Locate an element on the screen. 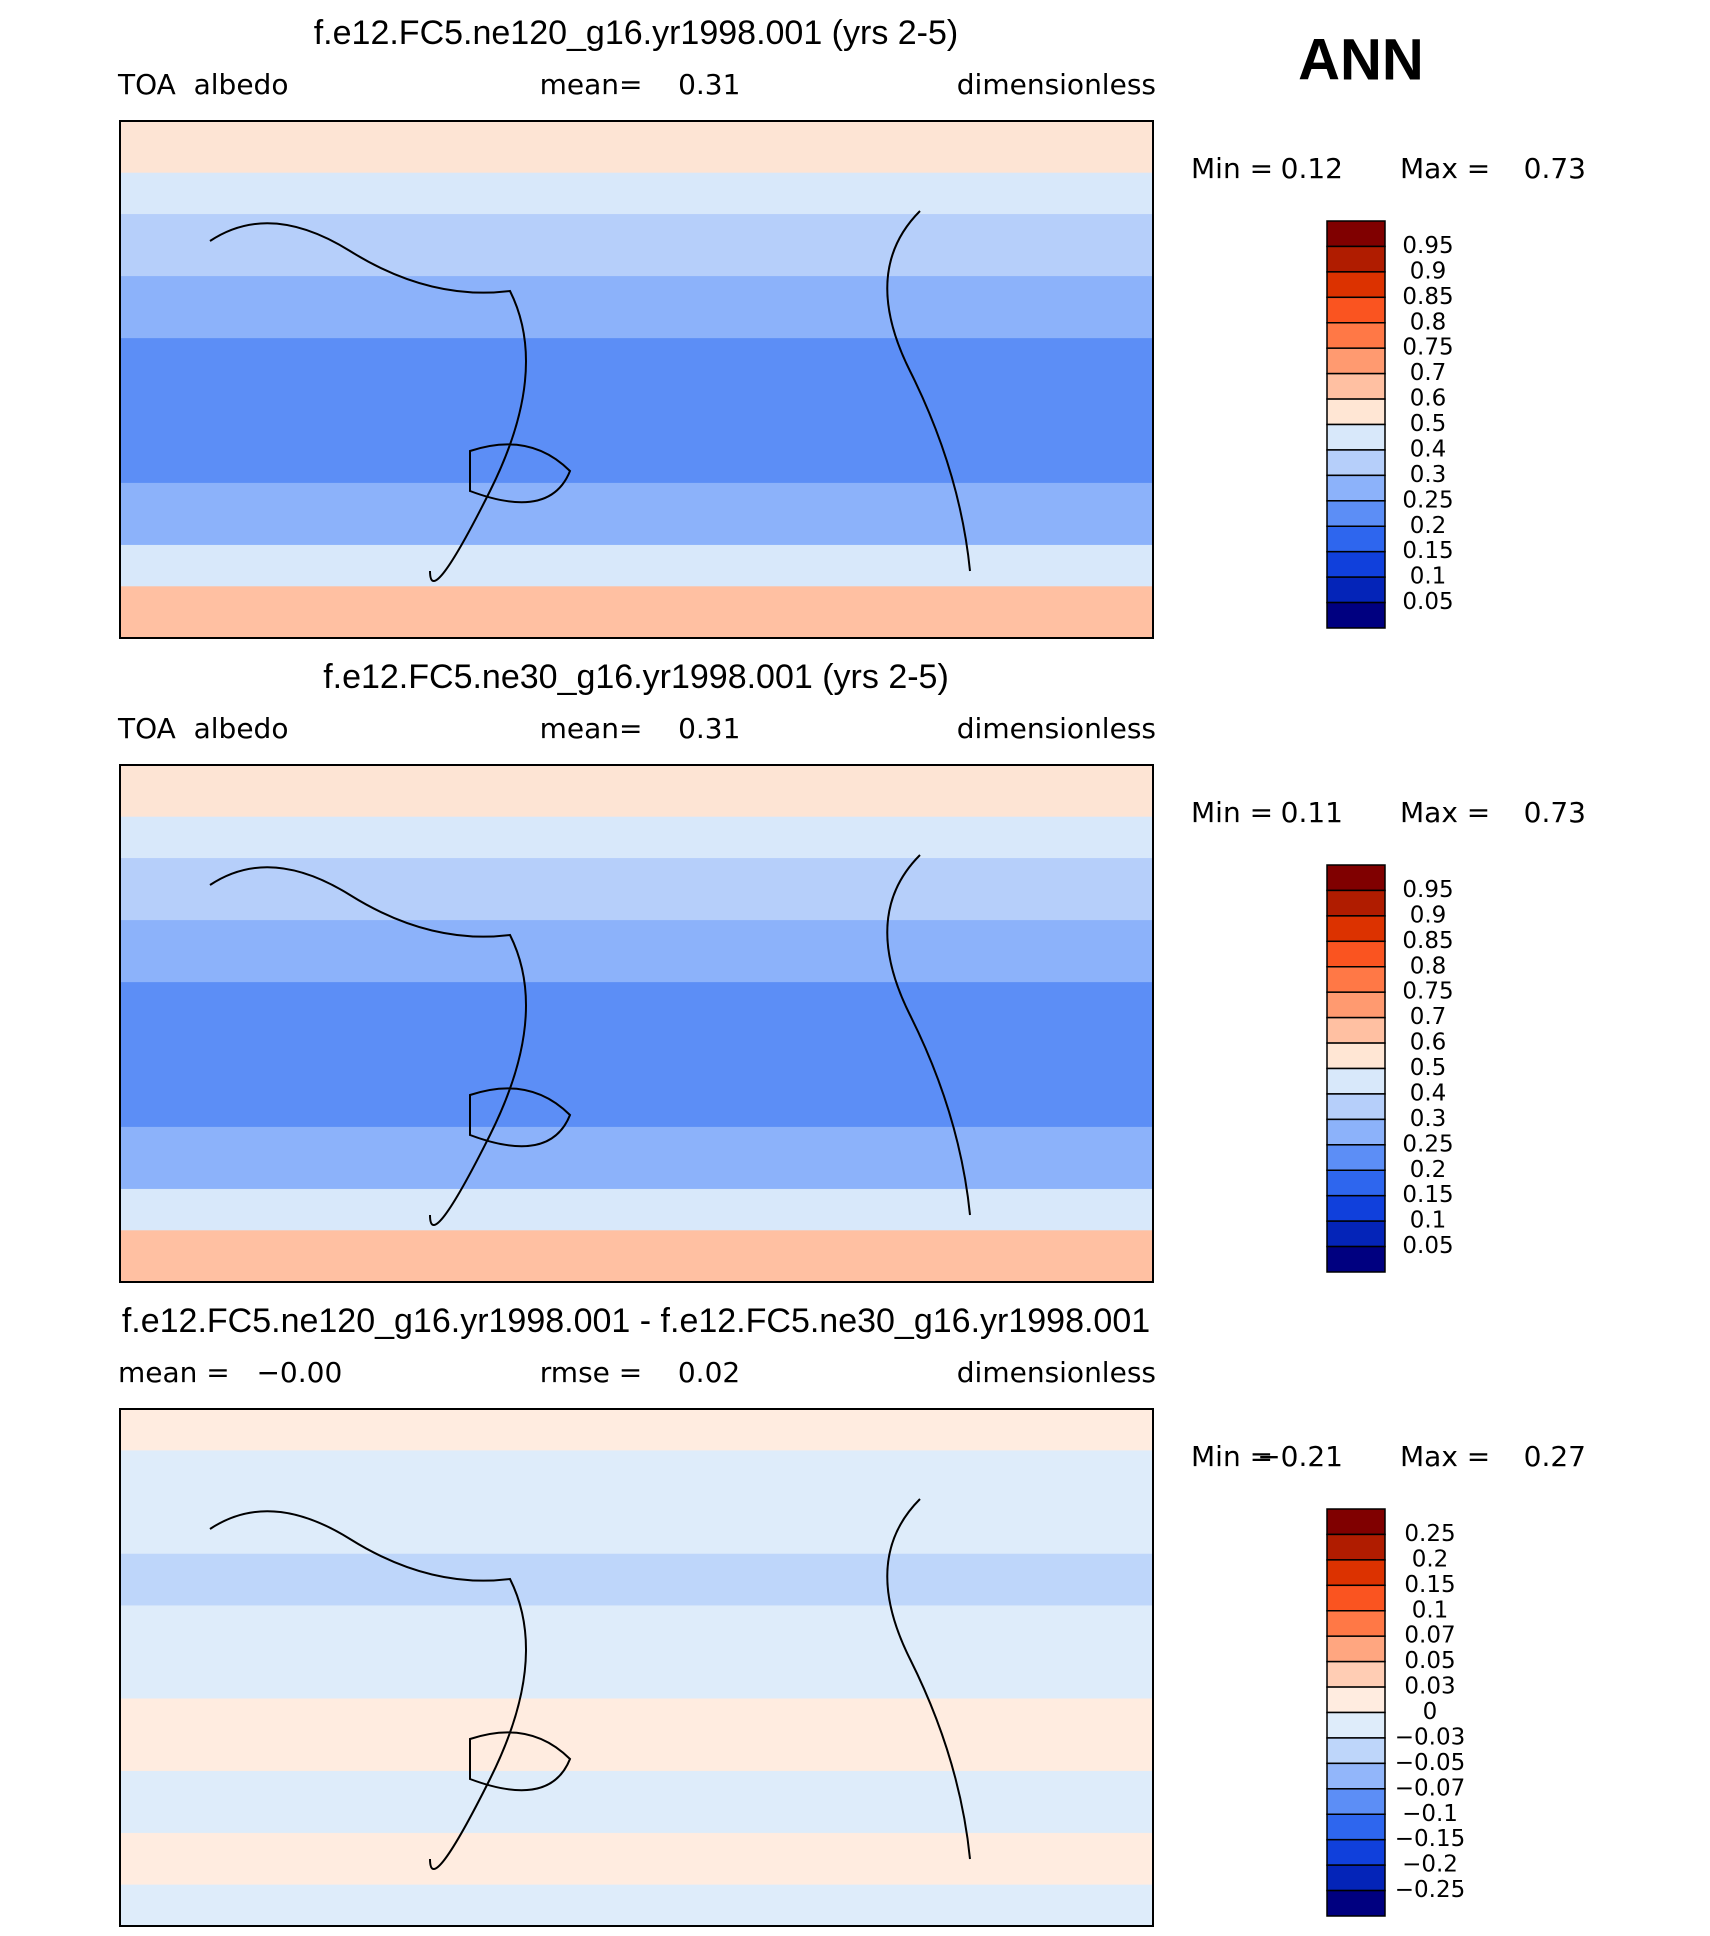 This screenshot has width=1710, height=1936. colorbar-label: 0.9 is located at coordinates (1428, 915).